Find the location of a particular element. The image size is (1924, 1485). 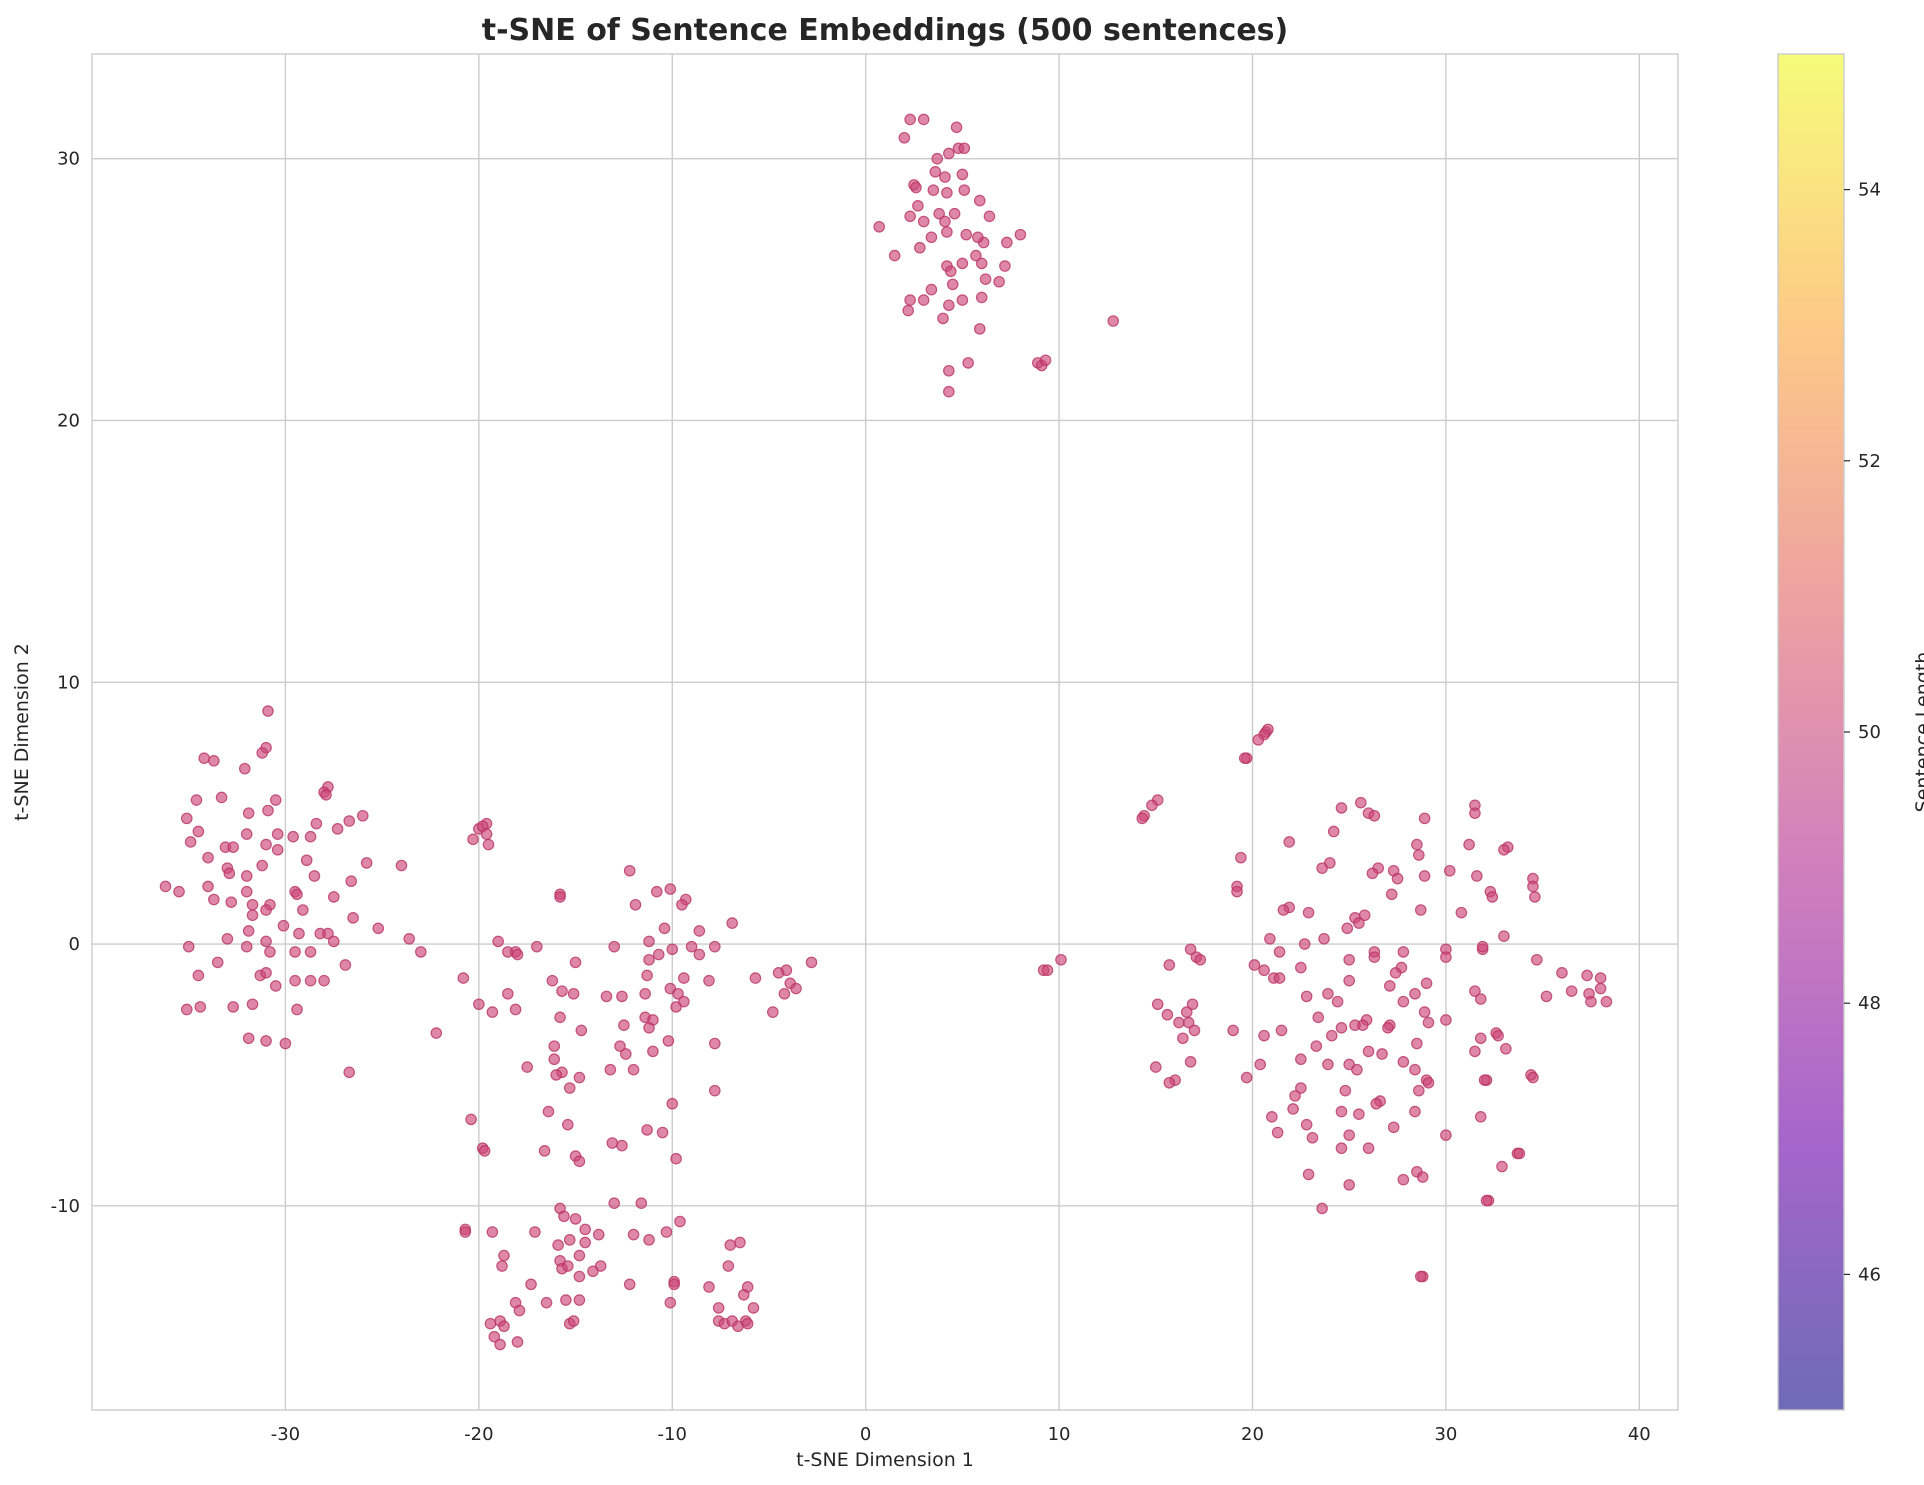

colorbar-tick-label: 50 is located at coordinates (1869, 732).